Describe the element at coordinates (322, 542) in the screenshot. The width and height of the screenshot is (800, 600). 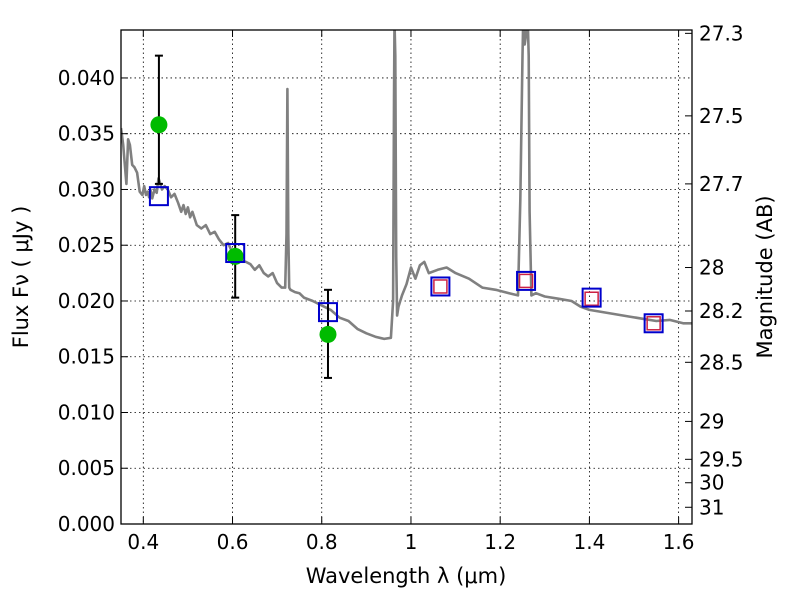
I see `x-tick-label: 0.8` at that location.